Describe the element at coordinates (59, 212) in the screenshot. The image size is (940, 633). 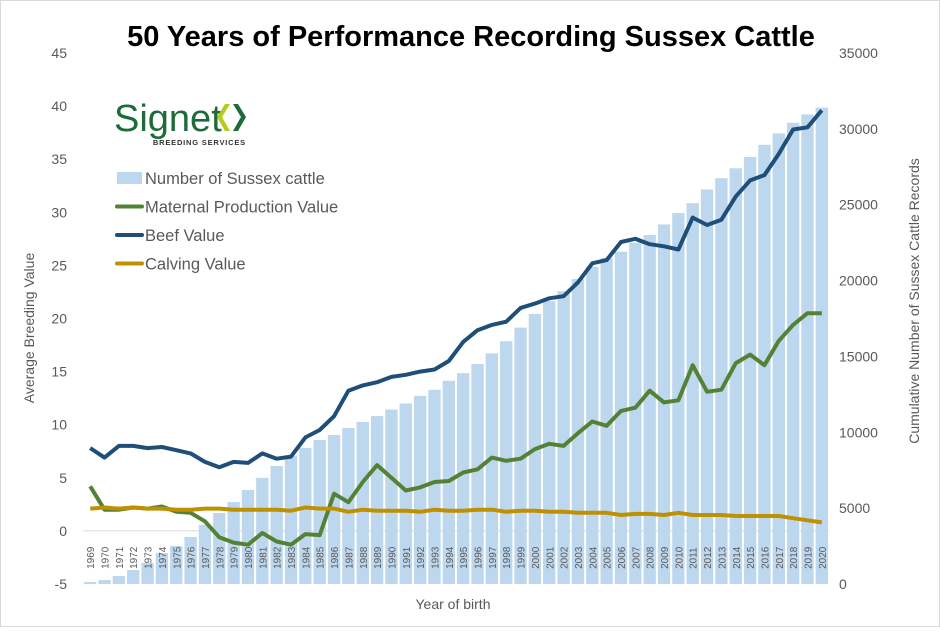
I see `y-tick-label: 30` at that location.